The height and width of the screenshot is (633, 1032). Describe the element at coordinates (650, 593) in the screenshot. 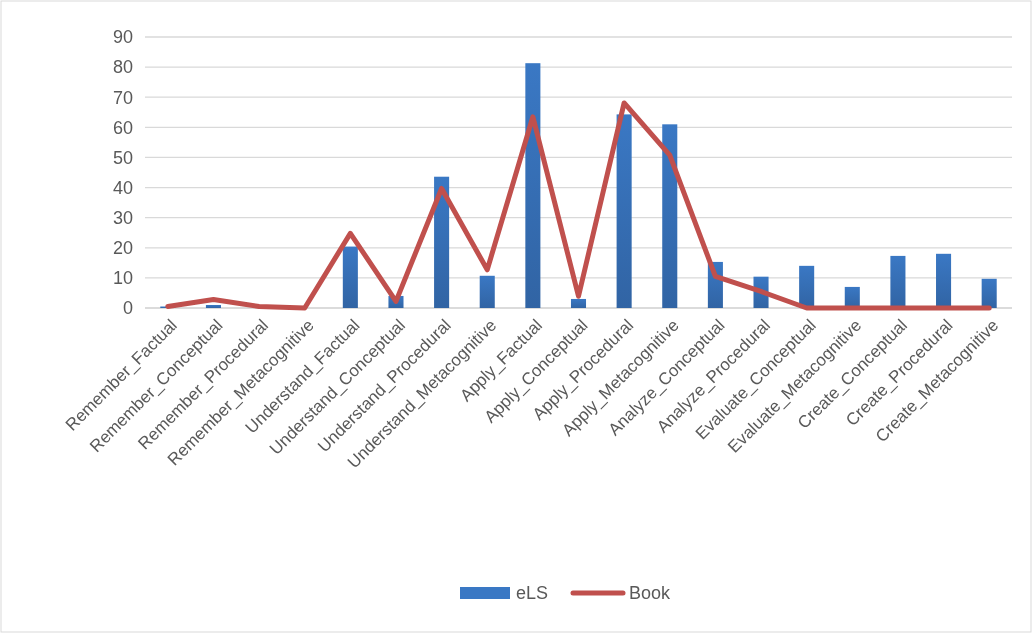

I see `legend-label: Book` at that location.